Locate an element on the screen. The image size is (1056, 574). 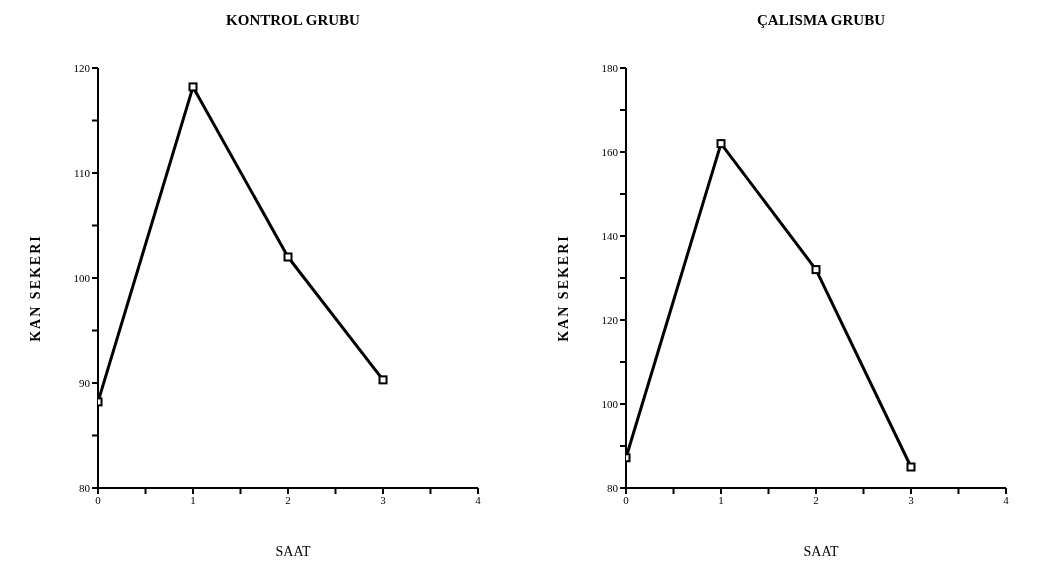
y-tick-label: 110 is located at coordinates (82, 172).